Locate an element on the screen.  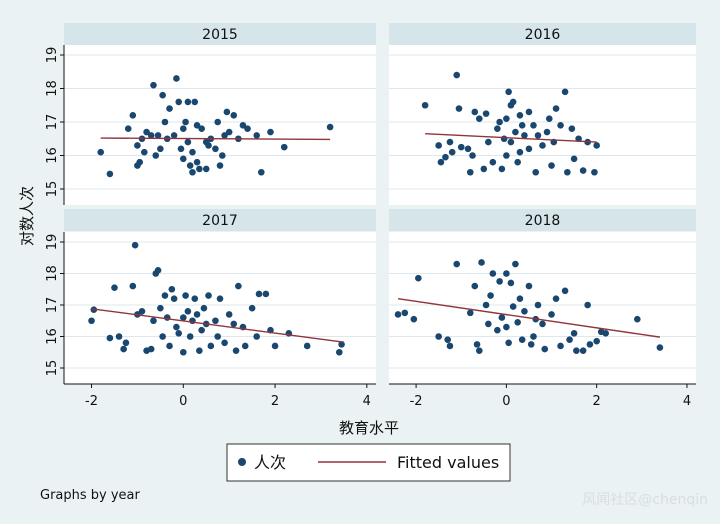
legend: 人次 Fitted values is located at coordinates (368, 462).